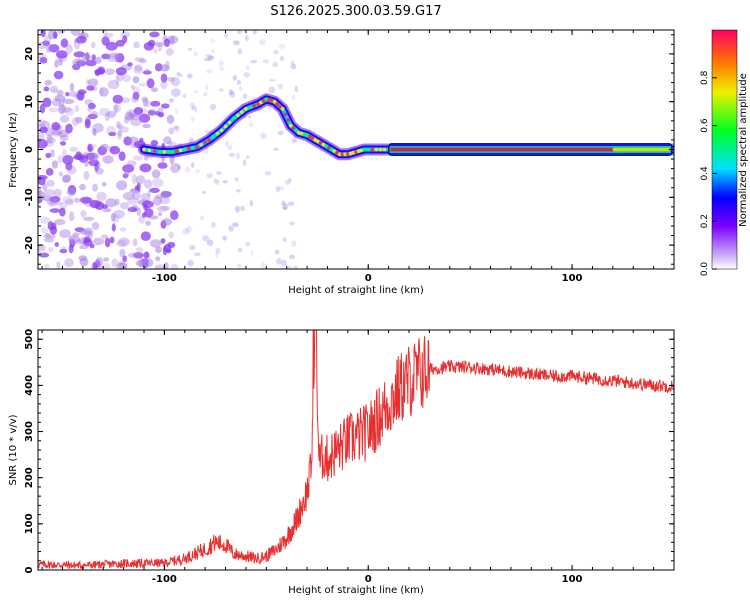 The width and height of the screenshot is (750, 604). Describe the element at coordinates (29, 197) in the screenshot. I see `y-tick-label: -10` at that location.